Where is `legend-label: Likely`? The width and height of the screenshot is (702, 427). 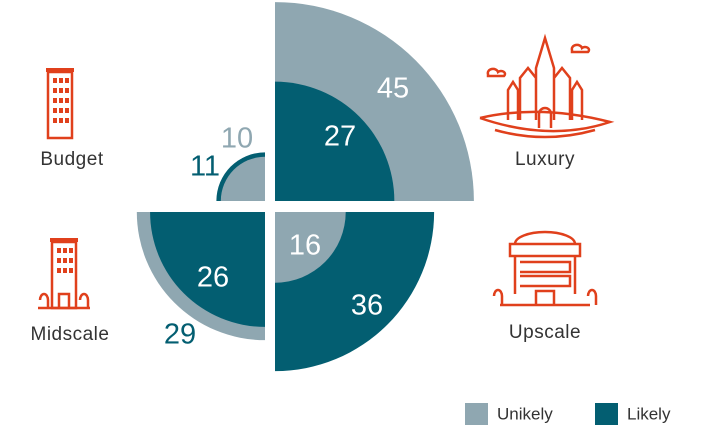 legend-label: Likely is located at coordinates (649, 413).